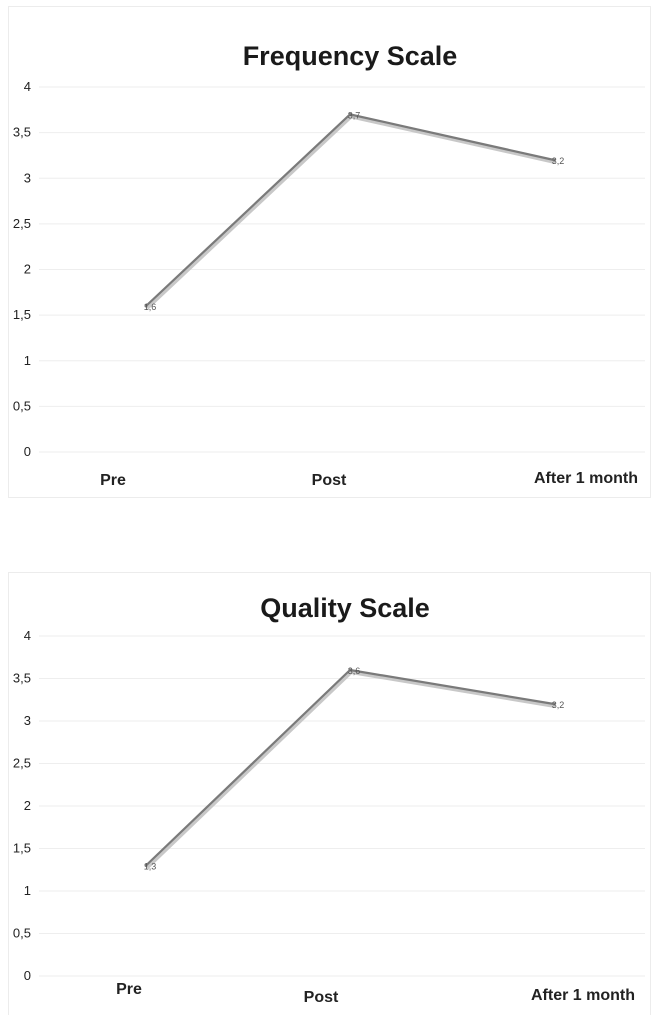 The height and width of the screenshot is (1016, 651). Describe the element at coordinates (354, 671) in the screenshot. I see `data-label: 3,6` at that location.